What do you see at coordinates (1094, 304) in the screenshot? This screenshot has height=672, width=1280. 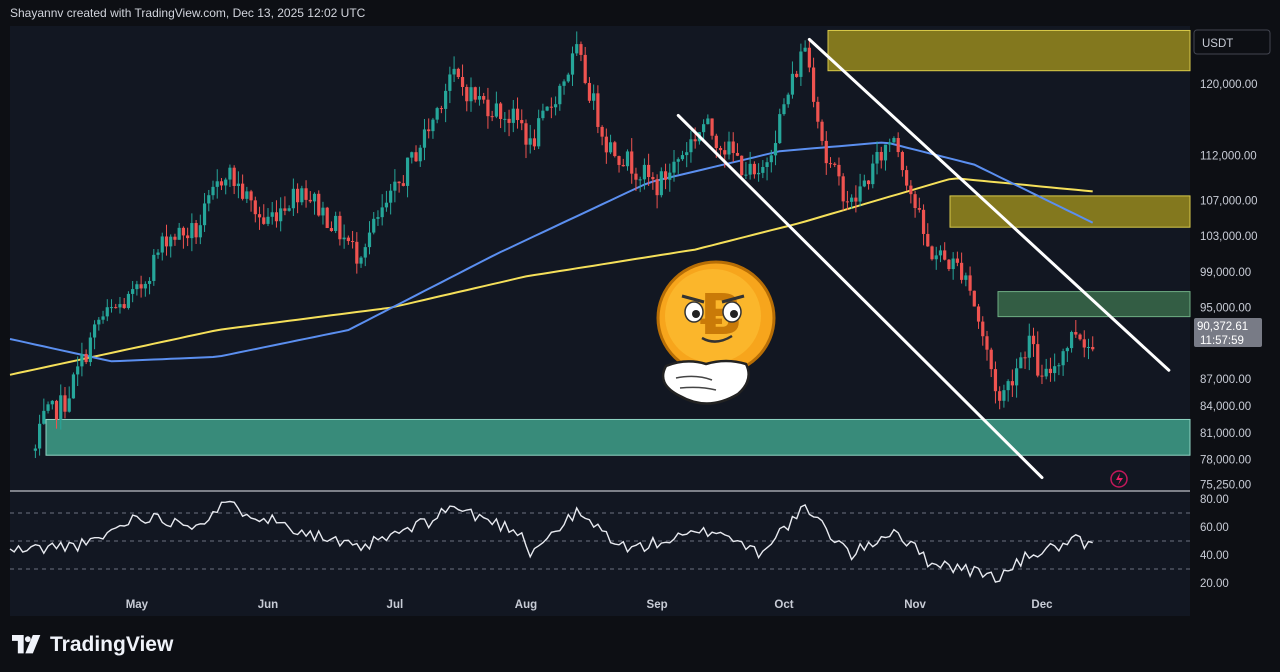 I see `zone-resistance` at bounding box center [1094, 304].